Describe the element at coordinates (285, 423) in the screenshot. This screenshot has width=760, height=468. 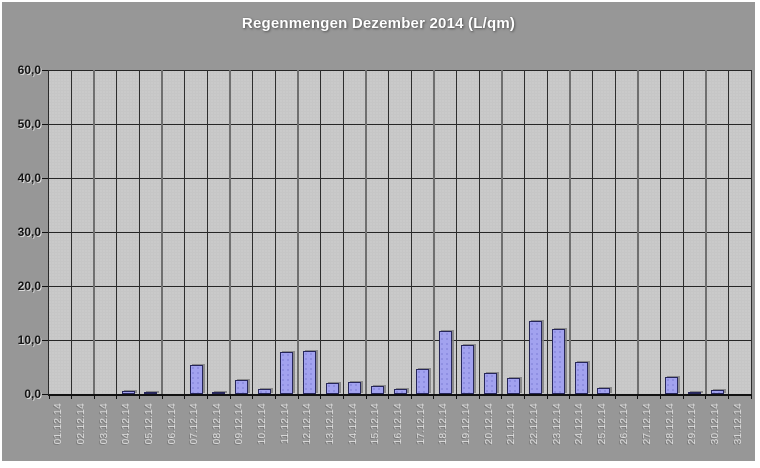
I see `x-axis-label: 11.12.14` at that location.